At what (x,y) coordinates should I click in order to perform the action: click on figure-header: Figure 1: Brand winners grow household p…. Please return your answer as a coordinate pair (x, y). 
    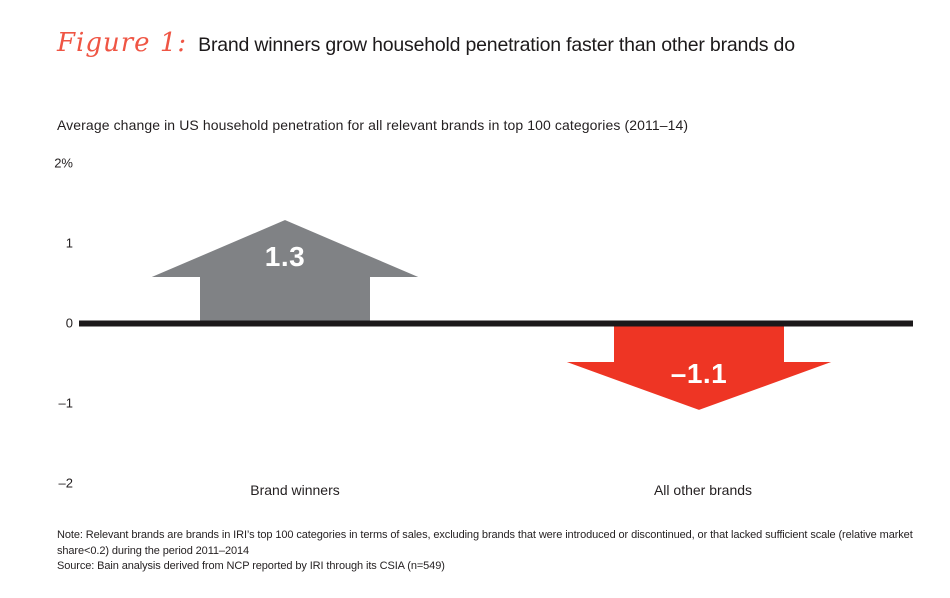
    Looking at the image, I should click on (426, 43).